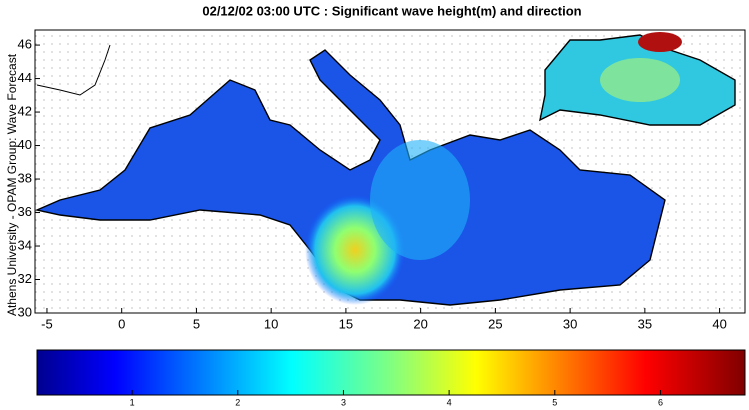 The height and width of the screenshot is (410, 749). Describe the element at coordinates (495, 323) in the screenshot. I see `x-tick-label: 25` at that location.